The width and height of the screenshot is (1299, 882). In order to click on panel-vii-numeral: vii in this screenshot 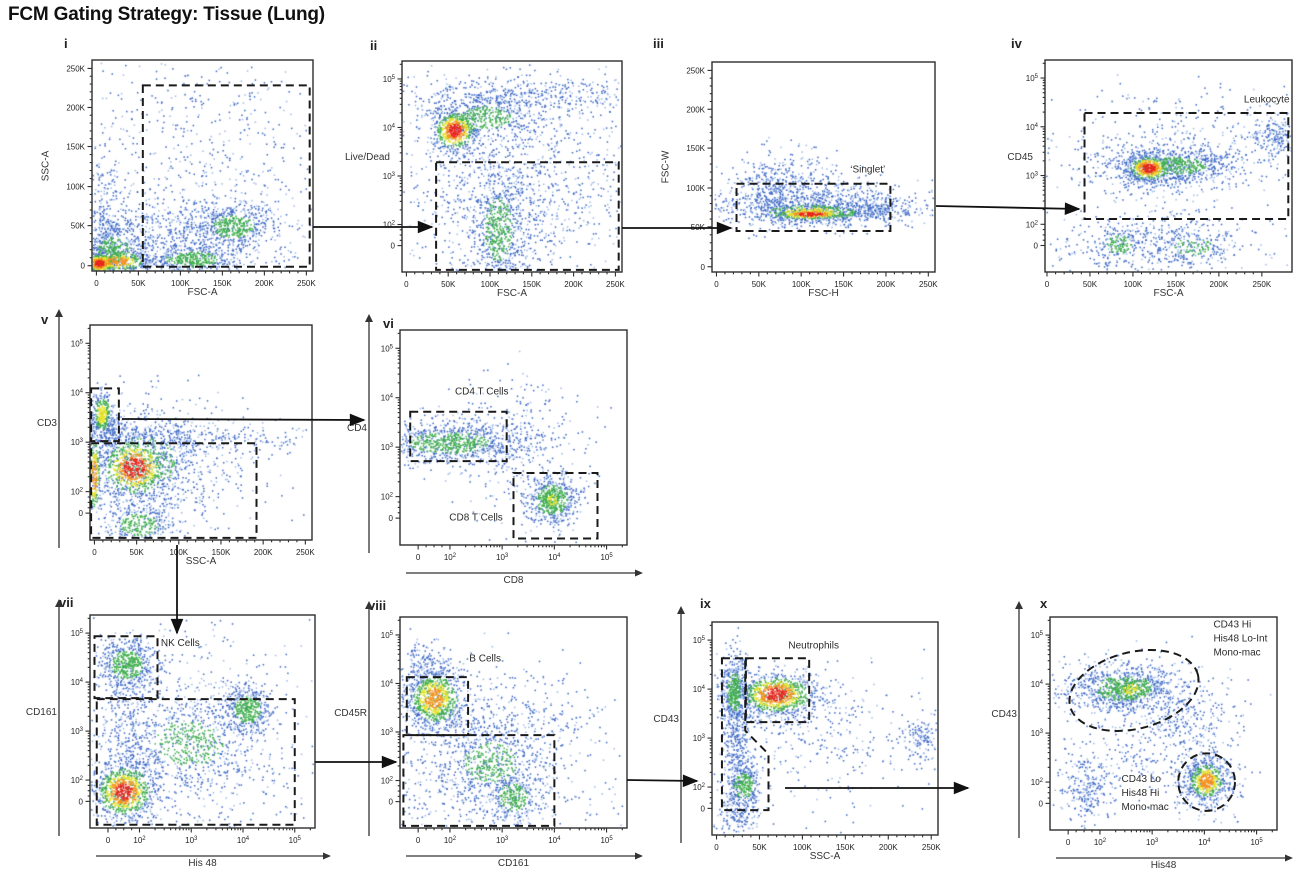, I will do `click(66, 602)`.